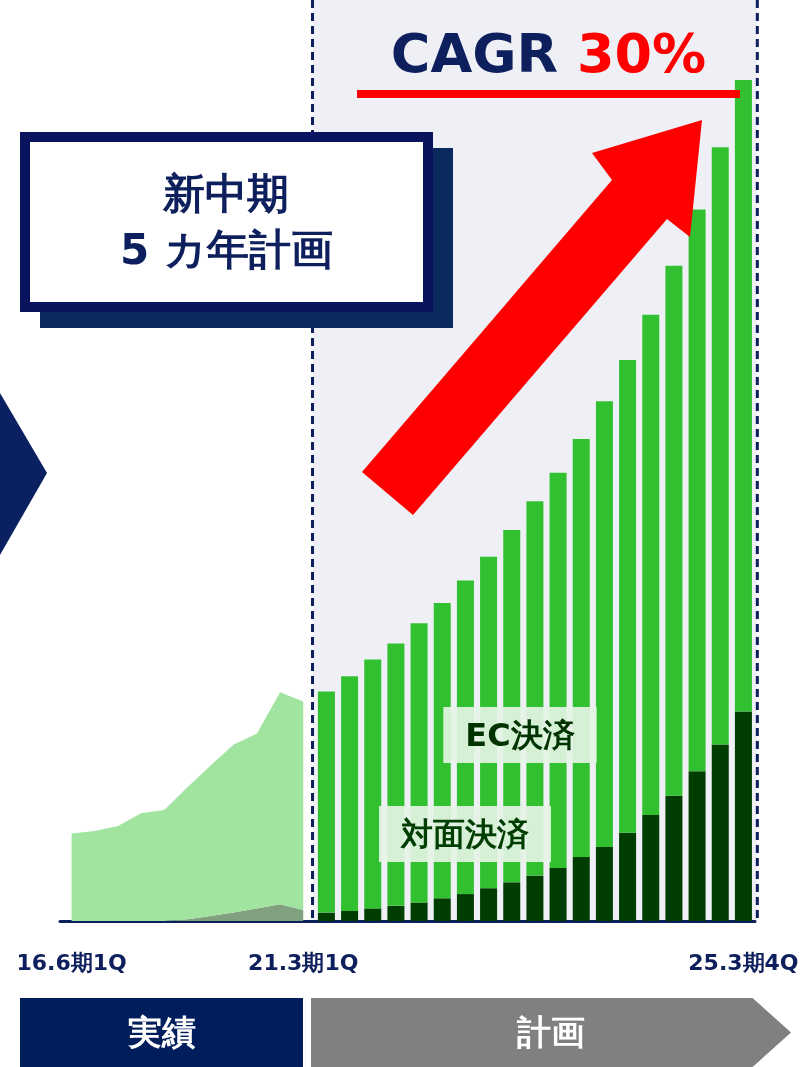 This screenshot has width=811, height=1067. I want to click on annotation: 新中期 5 カ年計画, so click(226, 222).